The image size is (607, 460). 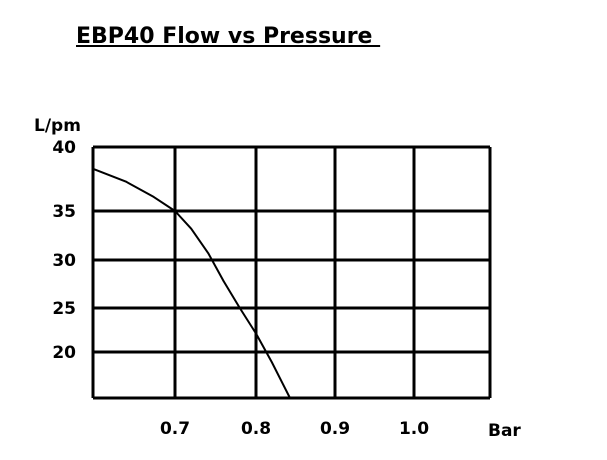 I want to click on chart-title: EBP40 Flow vs Pressure, so click(x=228, y=36).